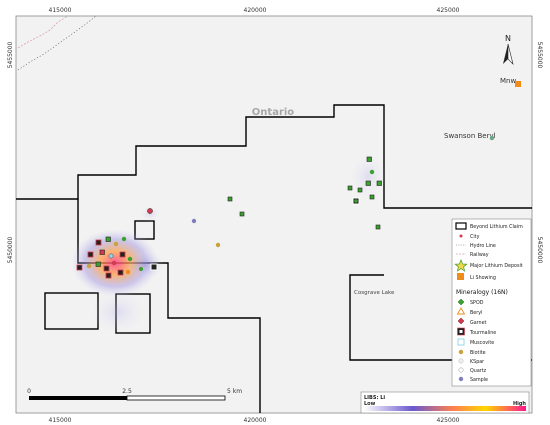 Image resolution: width=550 pixels, height=425 pixels. What do you see at coordinates (445, 402) in the screenshot?
I see `libs-legend: LIBS: Li Low High` at bounding box center [445, 402].